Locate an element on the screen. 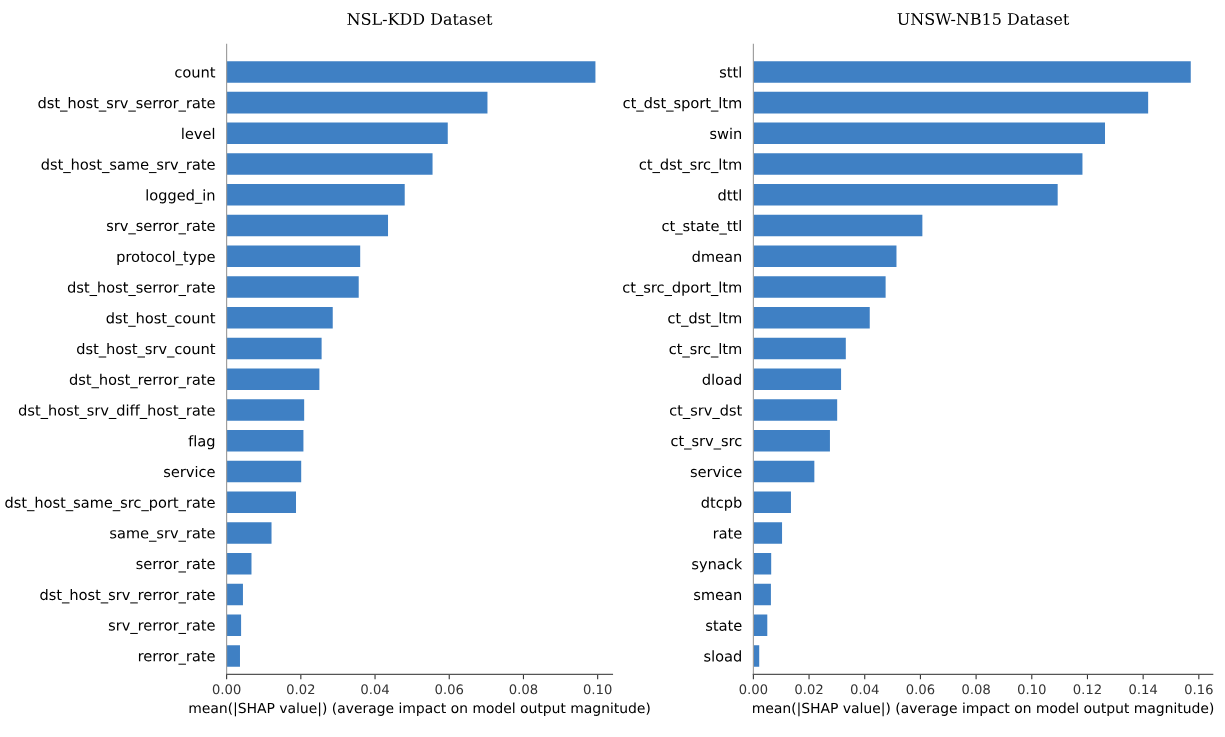 Image resolution: width=1225 pixels, height=737 pixels. y-tick-label: ct_dst_sport_ltm is located at coordinates (682, 104).